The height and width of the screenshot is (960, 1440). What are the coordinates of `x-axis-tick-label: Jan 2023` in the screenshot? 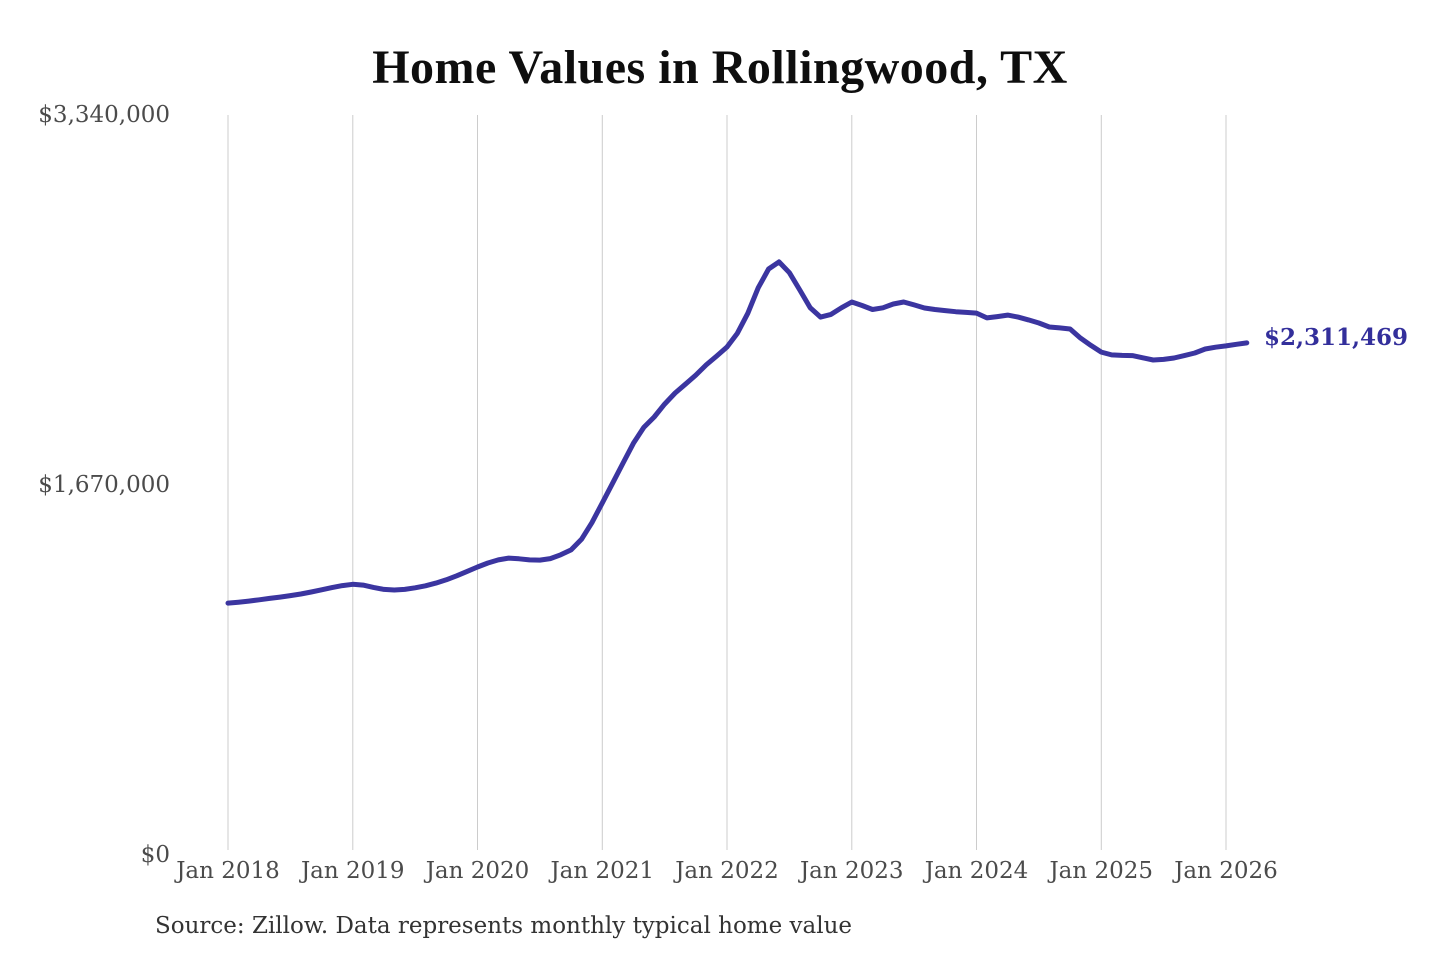 It's located at (851, 871).